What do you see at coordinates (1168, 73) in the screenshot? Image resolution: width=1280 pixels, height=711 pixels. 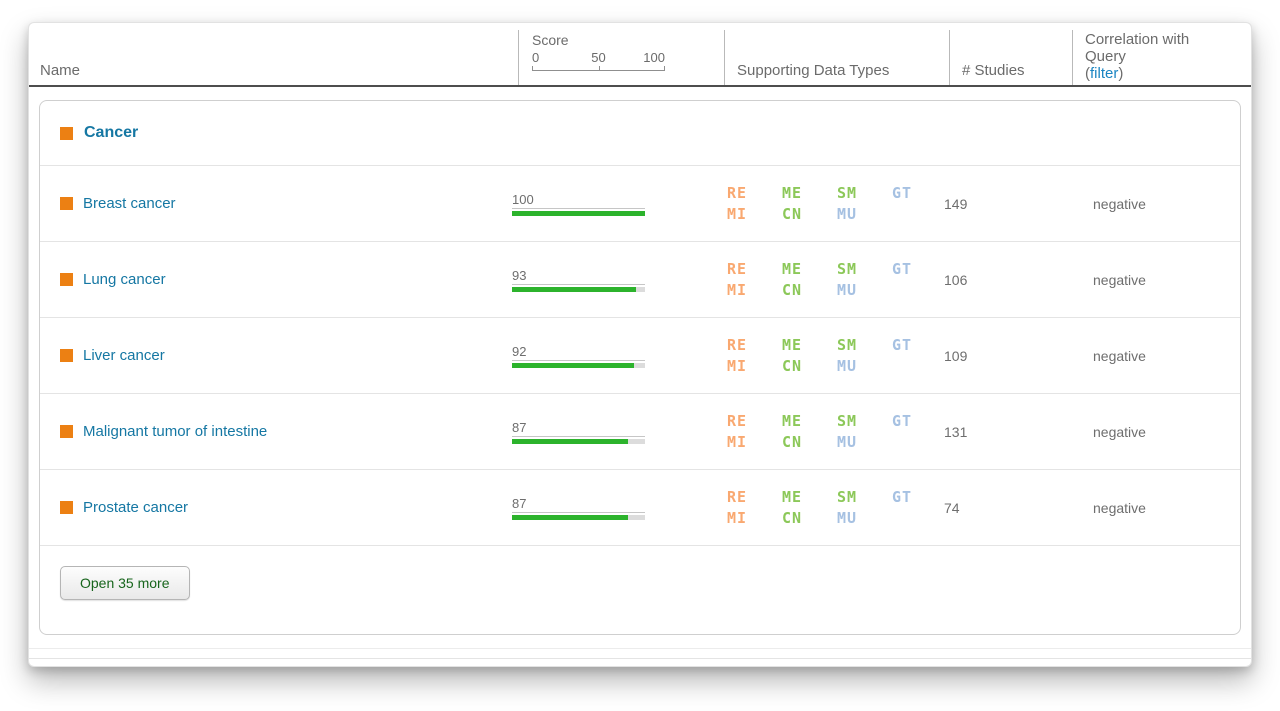 I see `correlation-filter-wrap: (filter)` at bounding box center [1168, 73].